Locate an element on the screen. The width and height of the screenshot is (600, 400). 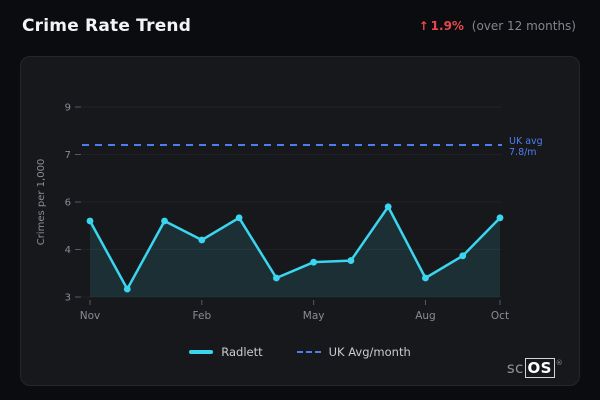
legend-label-radlett: Radlett is located at coordinates (242, 352).